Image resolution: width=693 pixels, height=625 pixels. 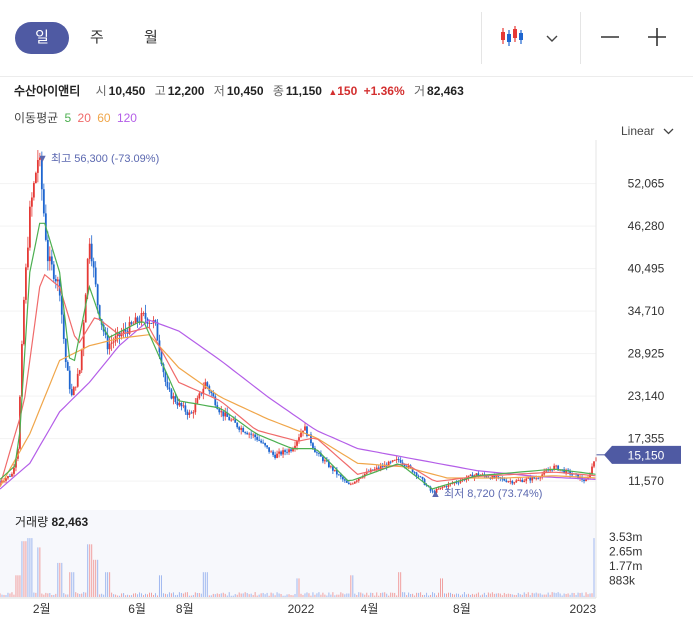 I want to click on zoom-out-icon, so click(x=610, y=39).